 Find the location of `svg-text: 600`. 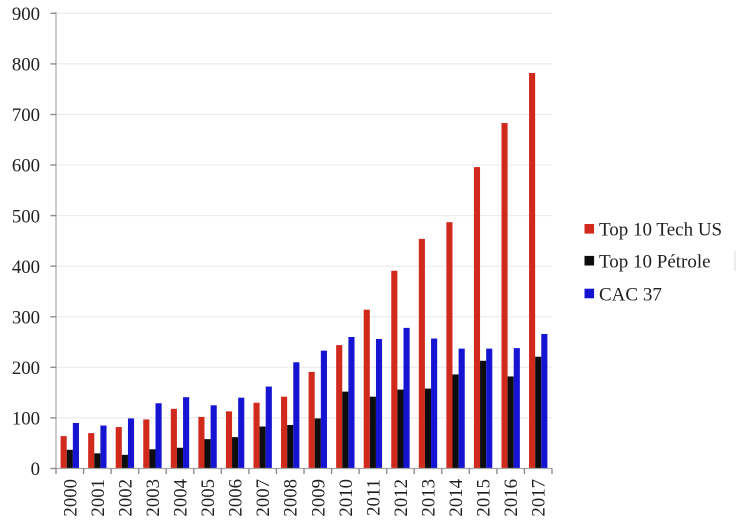

svg-text: 600 is located at coordinates (26, 166).